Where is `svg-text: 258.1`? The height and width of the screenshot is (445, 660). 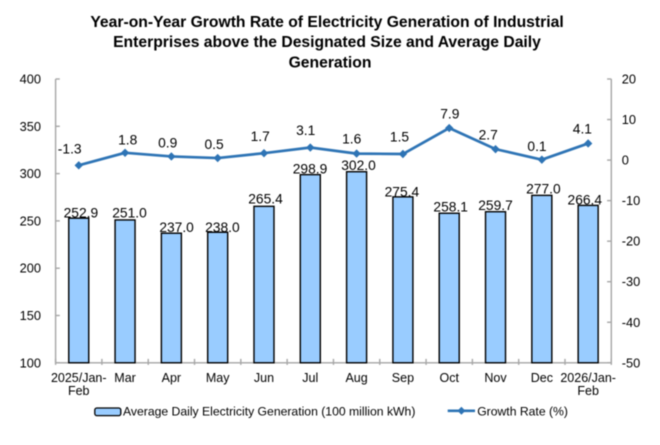
svg-text: 258.1 is located at coordinates (450, 207).